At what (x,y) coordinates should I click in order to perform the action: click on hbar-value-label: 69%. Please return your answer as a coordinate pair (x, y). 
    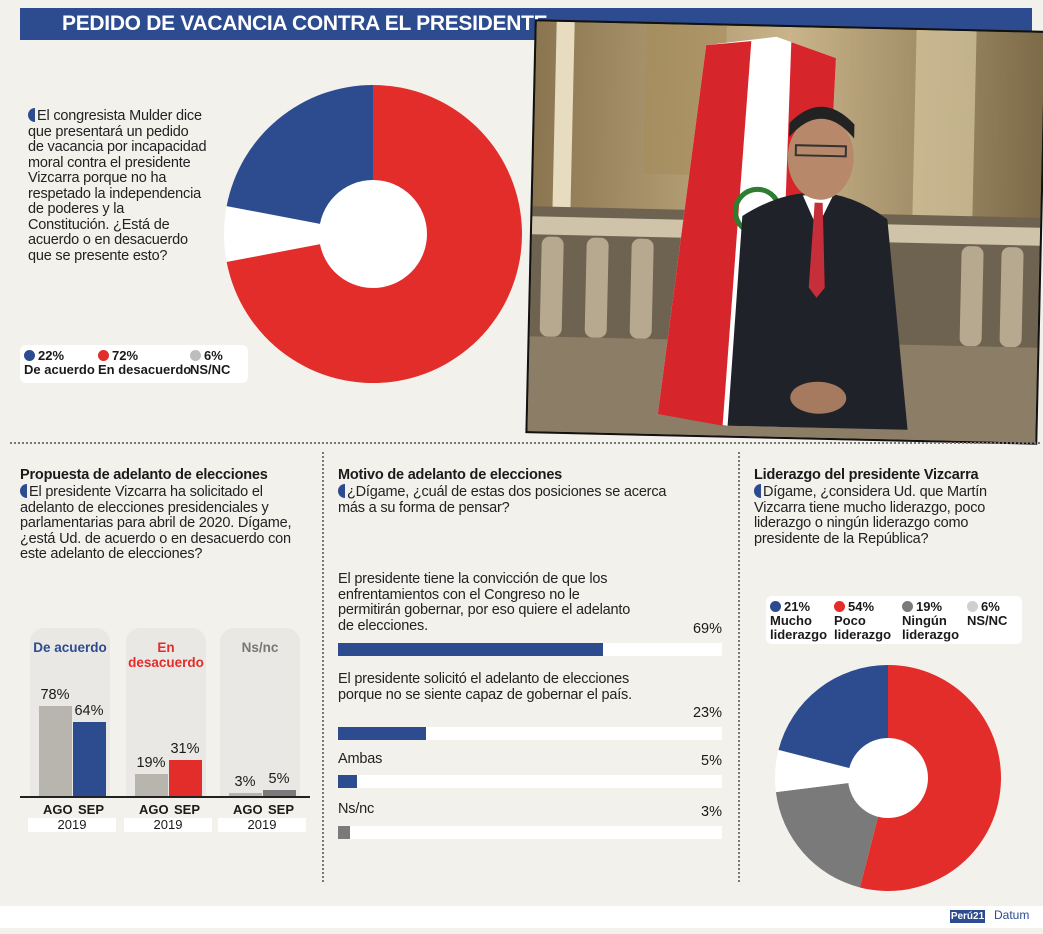
    Looking at the image, I should click on (707, 629).